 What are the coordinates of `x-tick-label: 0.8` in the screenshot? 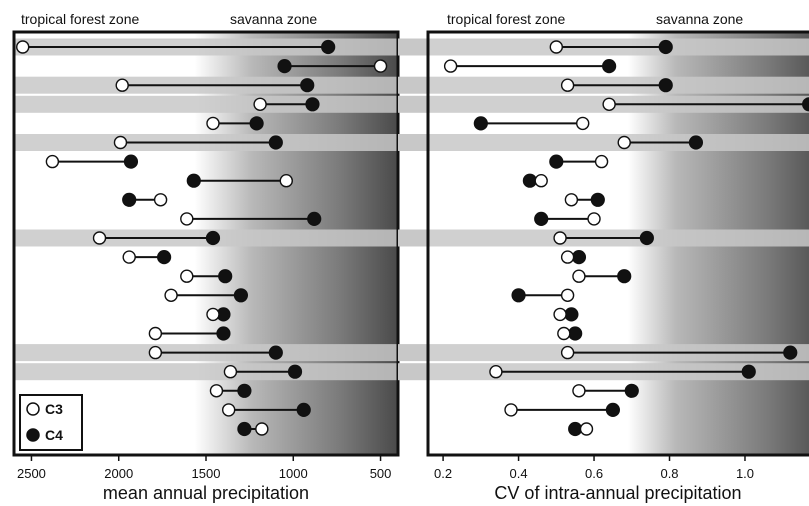 It's located at (669, 473).